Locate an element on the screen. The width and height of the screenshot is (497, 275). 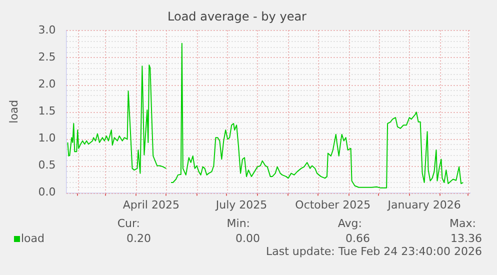
text: 0.00 is located at coordinates (248, 238).